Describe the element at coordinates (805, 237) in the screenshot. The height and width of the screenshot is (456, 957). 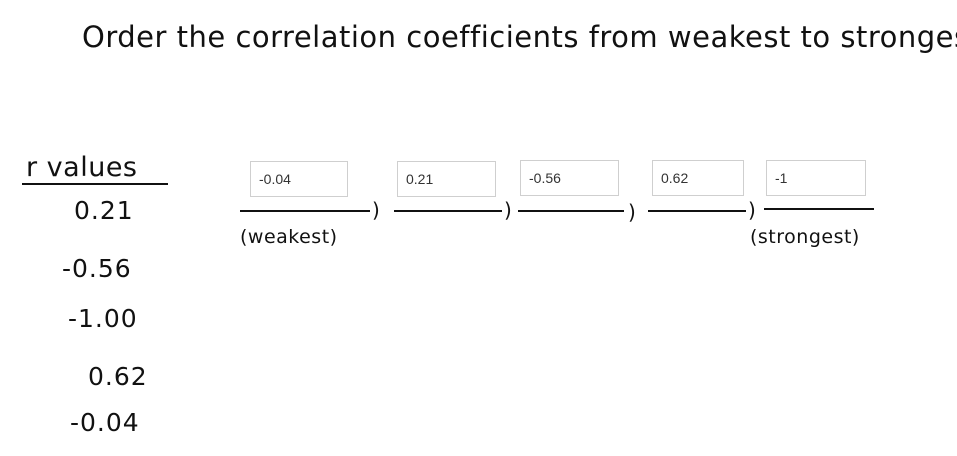
I see `strongest-label: (strongest)` at that location.